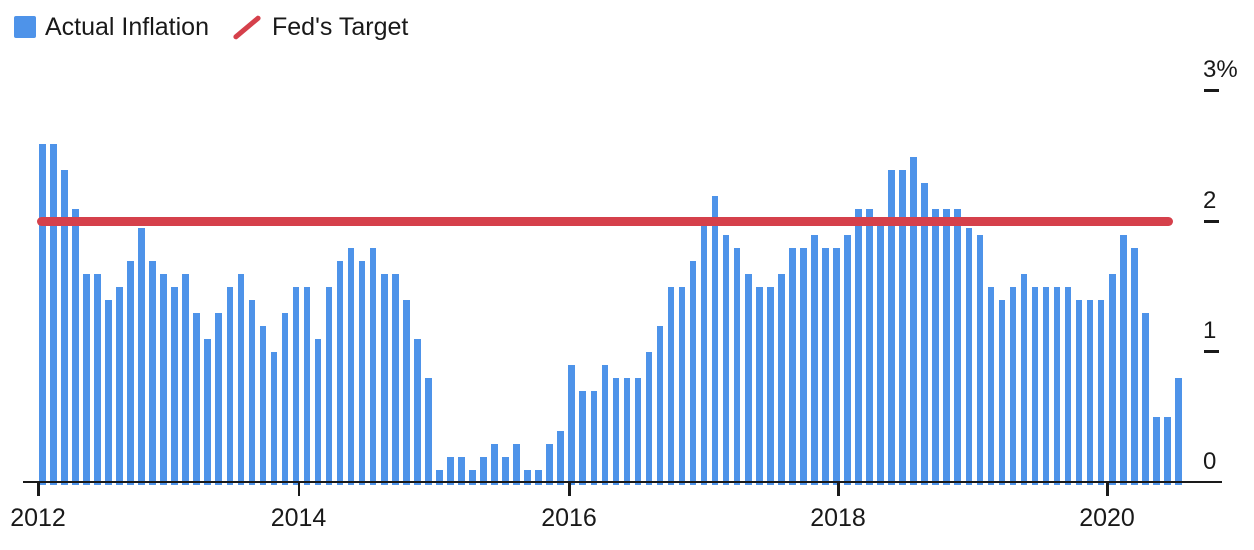  Describe the element at coordinates (569, 518) in the screenshot. I see `x-axis-year-label: 2016` at that location.